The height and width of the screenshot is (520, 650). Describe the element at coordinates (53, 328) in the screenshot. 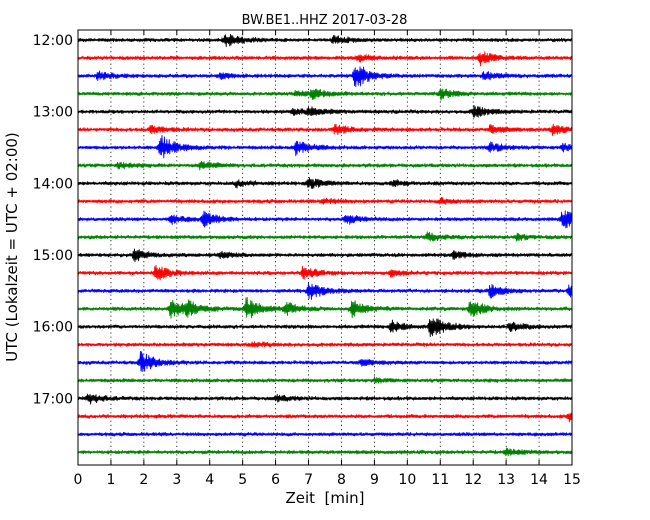

I see `y-tick-label: 16:00` at that location.